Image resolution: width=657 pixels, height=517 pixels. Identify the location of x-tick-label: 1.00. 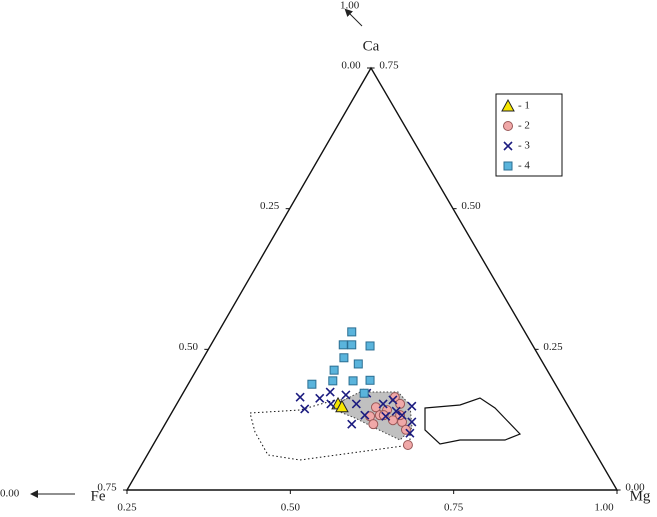
(604, 508).